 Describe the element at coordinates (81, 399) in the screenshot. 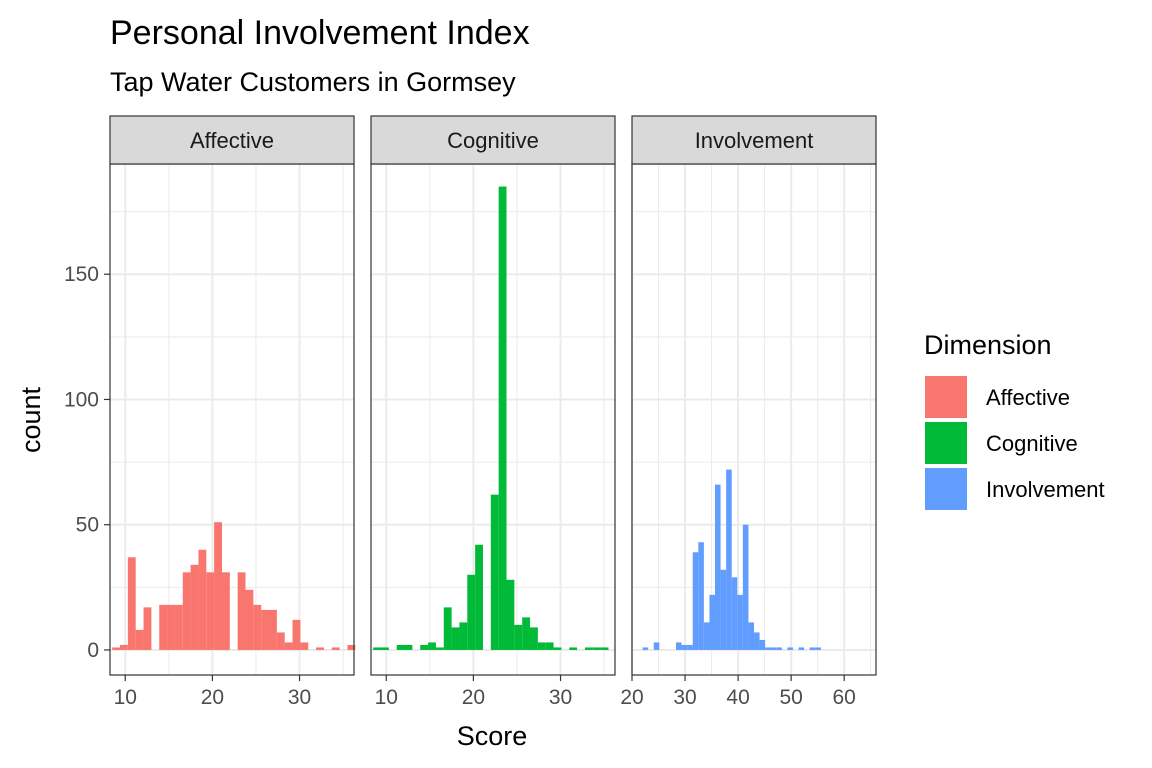

I see `y-tick-label: 100` at that location.